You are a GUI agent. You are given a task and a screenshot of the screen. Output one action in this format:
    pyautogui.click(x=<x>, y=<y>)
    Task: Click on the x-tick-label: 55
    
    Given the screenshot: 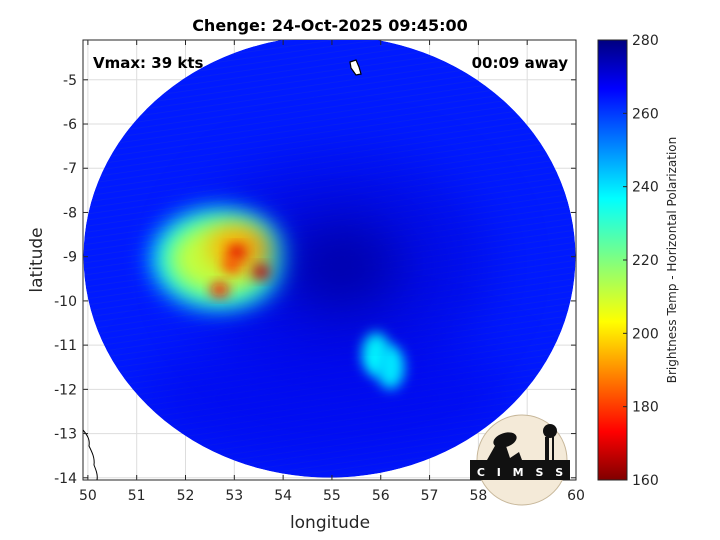 What is the action you would take?
    pyautogui.click(x=332, y=496)
    